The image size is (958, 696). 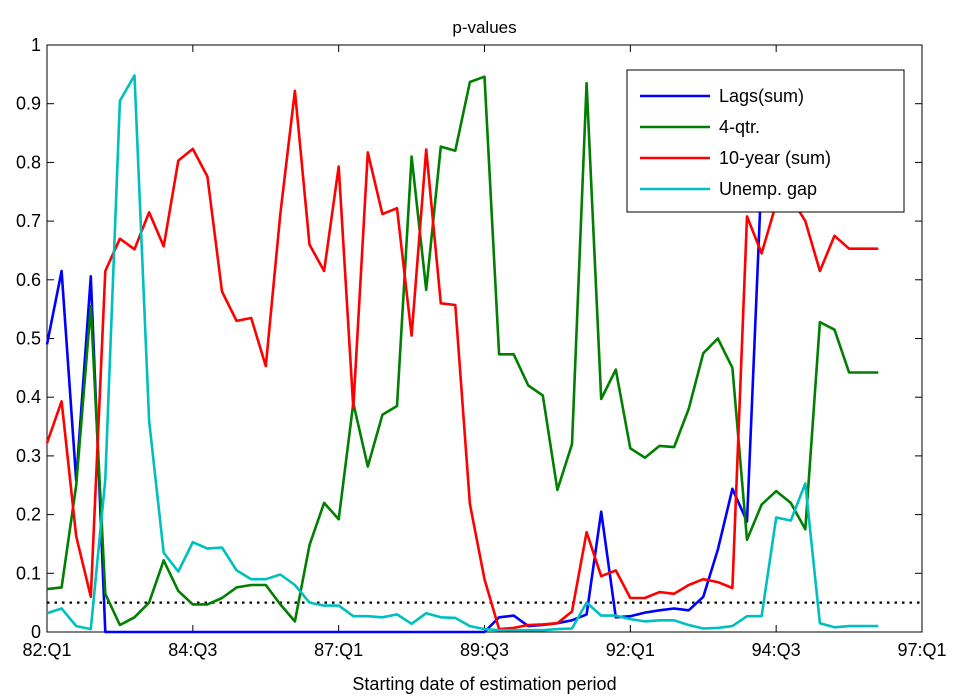 I want to click on y-tick-label: 0.3, so click(x=28, y=456).